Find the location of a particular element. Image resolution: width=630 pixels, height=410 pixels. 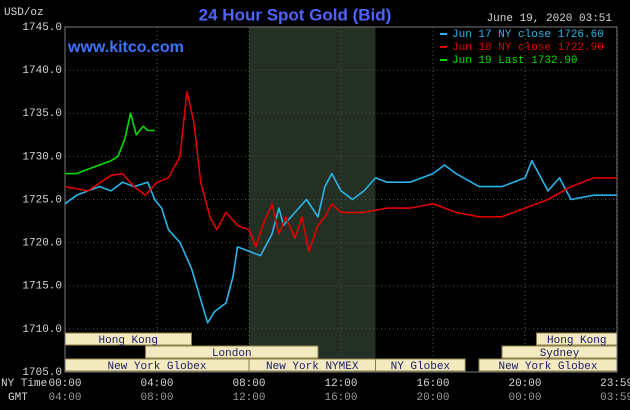

y-tick-label: 1745.0 is located at coordinates (42, 28).